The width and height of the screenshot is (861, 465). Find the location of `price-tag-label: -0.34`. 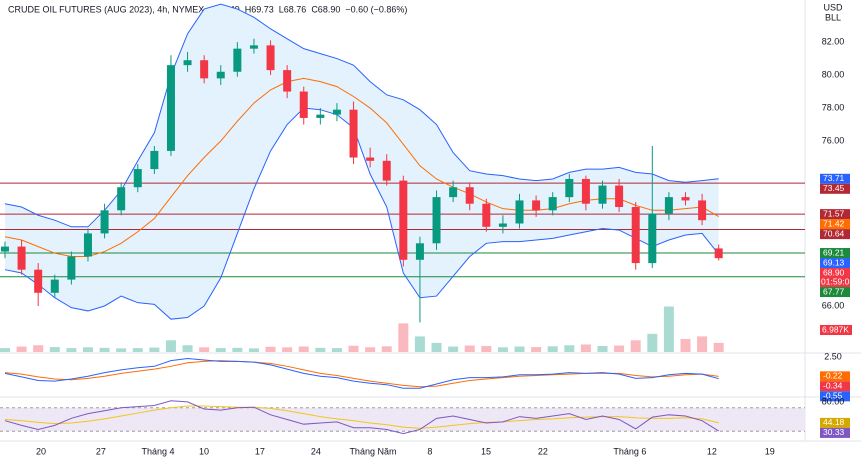

price-tag-label: -0.34 is located at coordinates (833, 386).